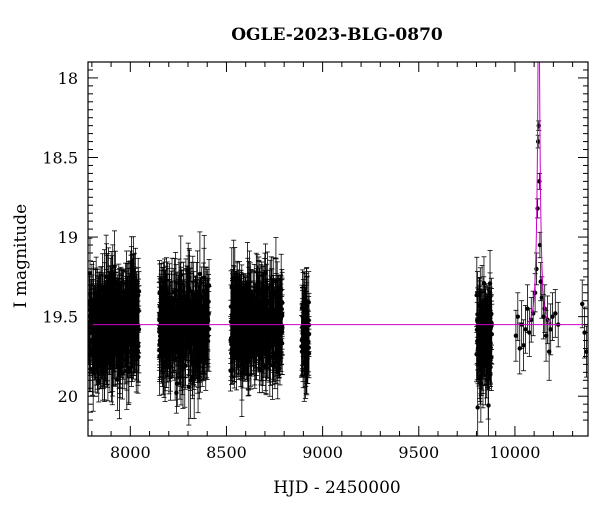  I want to click on x-axis-label: HJD - 2450000, so click(337, 488).